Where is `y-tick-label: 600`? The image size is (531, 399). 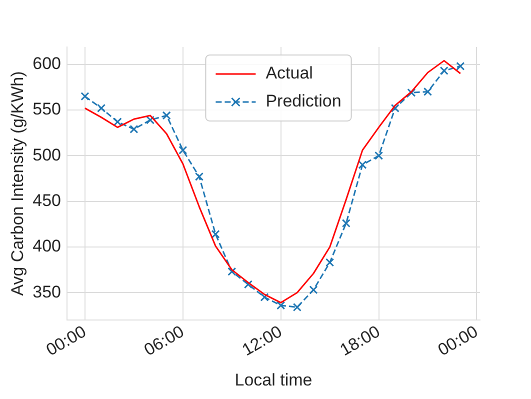 y-tick-label: 600 is located at coordinates (46, 64).